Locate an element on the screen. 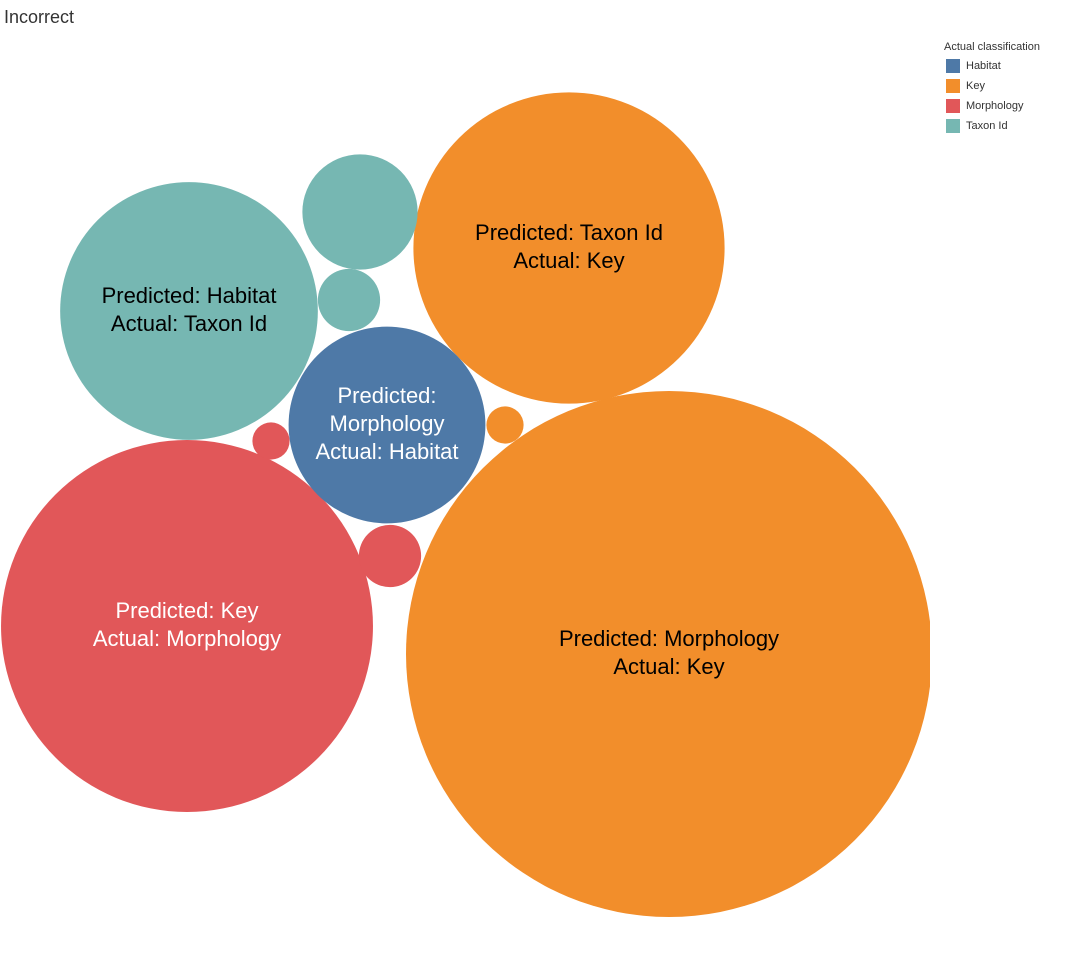 The width and height of the screenshot is (1083, 972). legend-title: Actual classification is located at coordinates (992, 47).